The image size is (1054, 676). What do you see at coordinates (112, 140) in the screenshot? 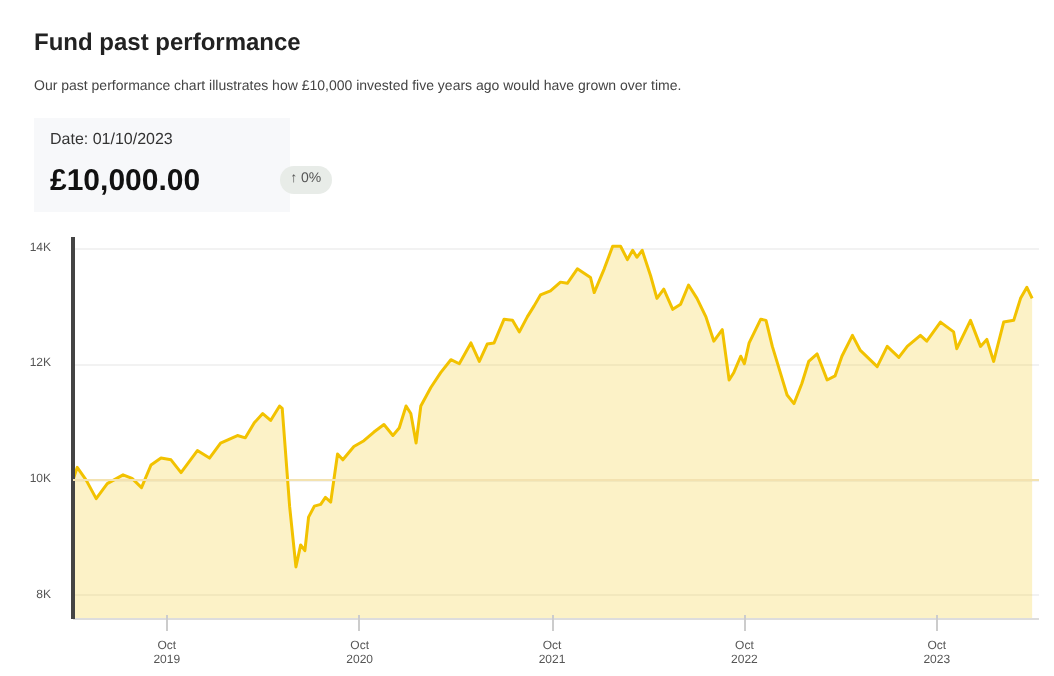
I see `text: Date: 01/10/2023` at bounding box center [112, 140].